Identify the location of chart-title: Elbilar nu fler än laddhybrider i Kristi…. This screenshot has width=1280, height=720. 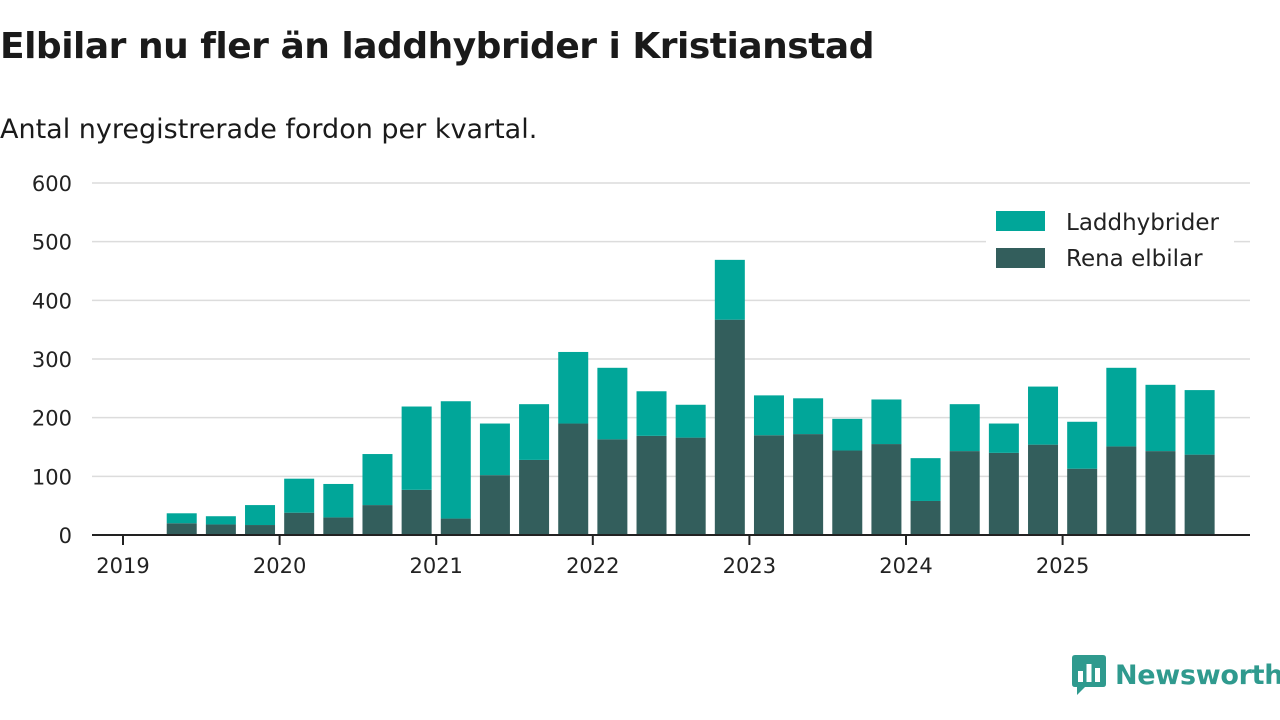
(437, 46).